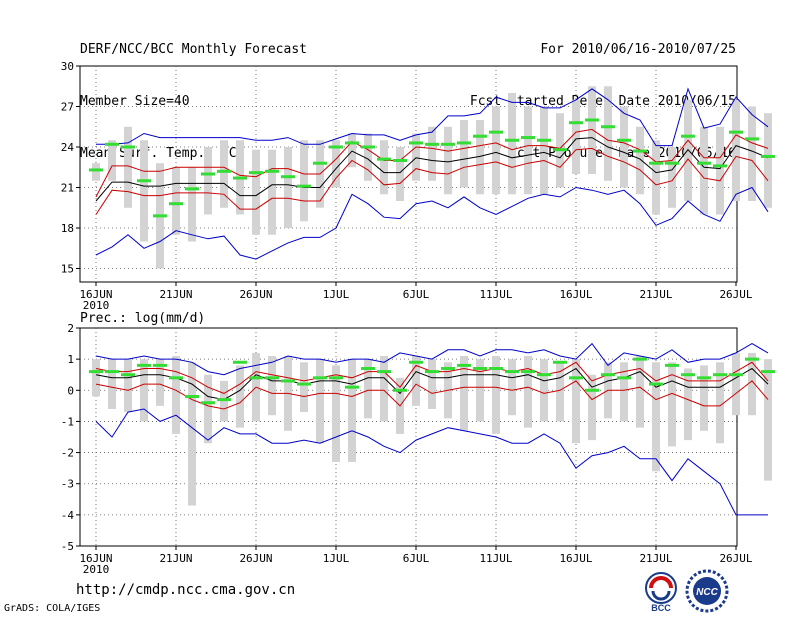 The image size is (800, 618). I want to click on chart-title: DERF/NCC/BCC Monthly Forecast, so click(193, 49).